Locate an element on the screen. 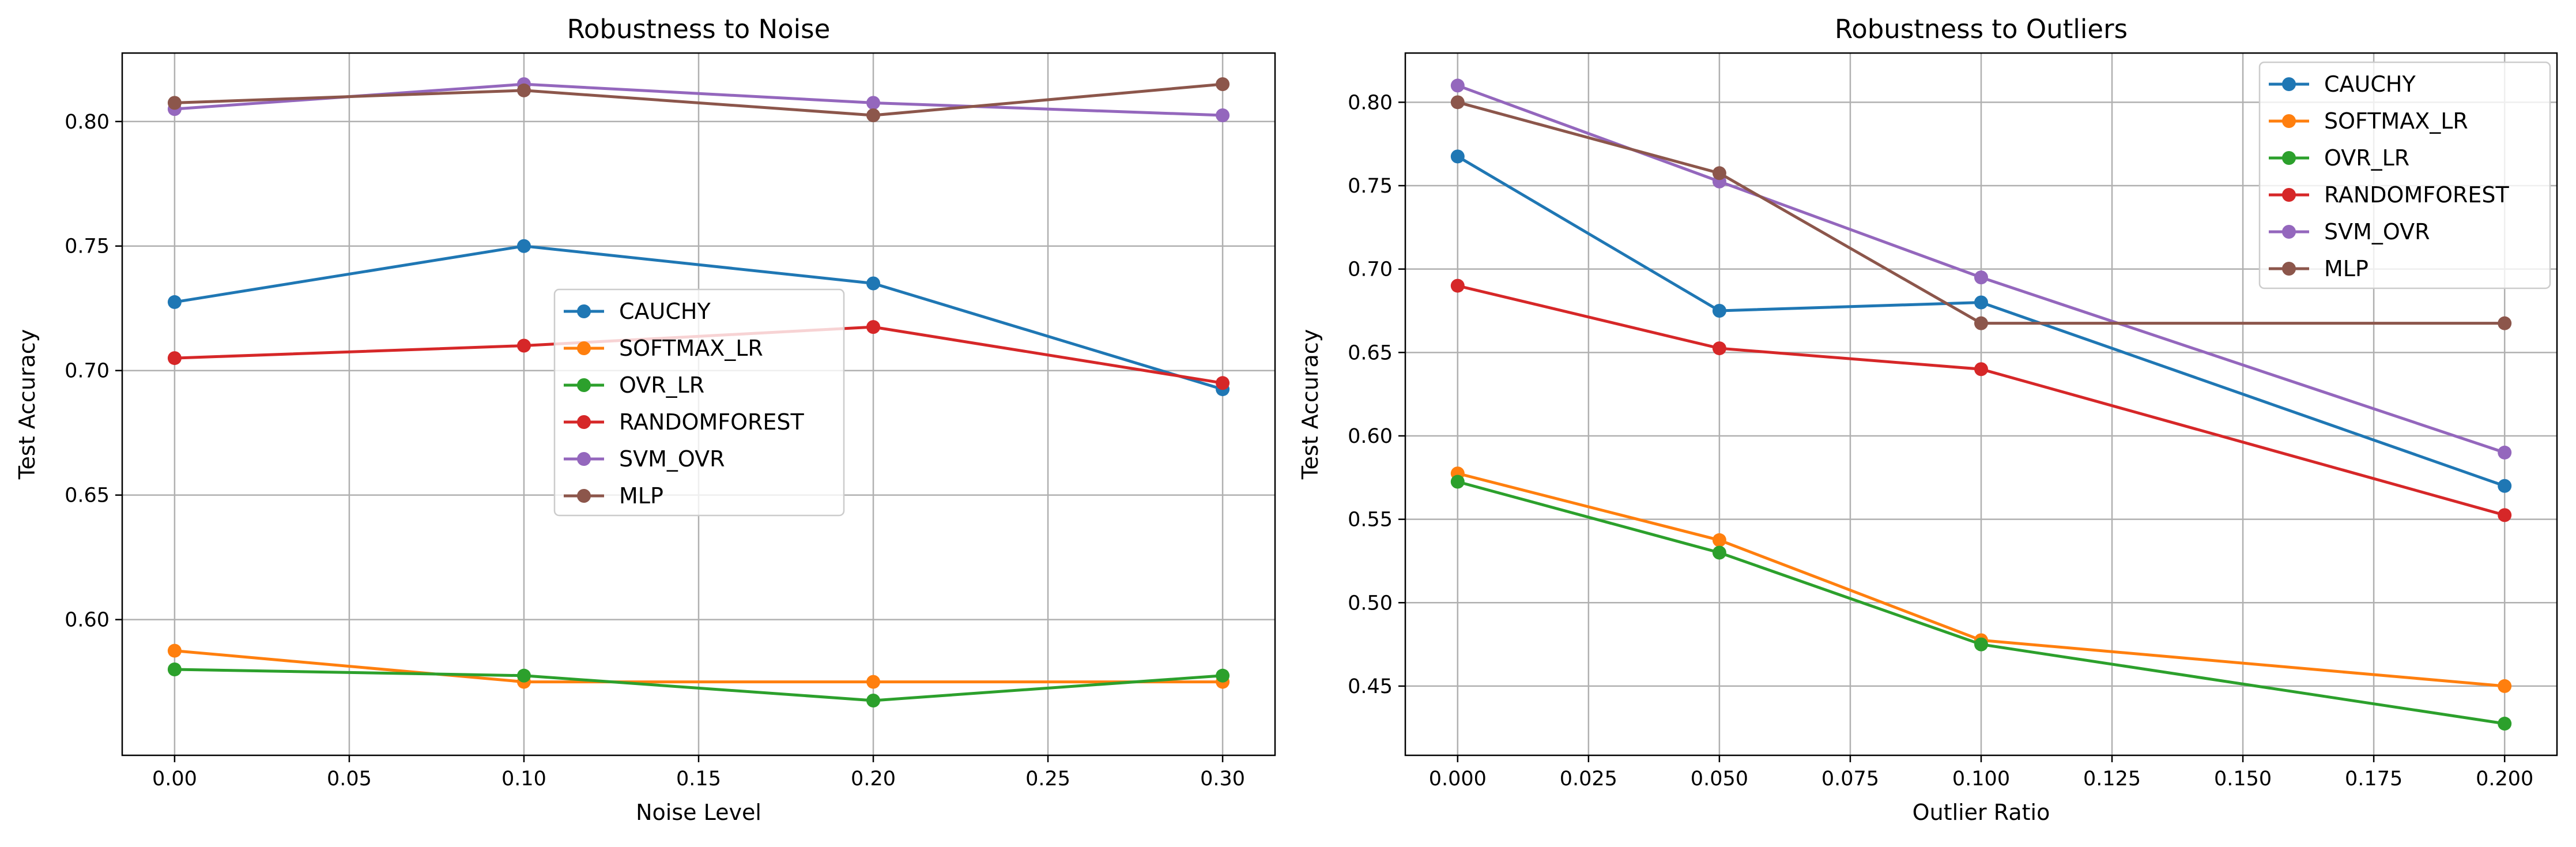 Image resolution: width=2576 pixels, height=847 pixels. y-axis-label: Test Accuracy is located at coordinates (1310, 404).